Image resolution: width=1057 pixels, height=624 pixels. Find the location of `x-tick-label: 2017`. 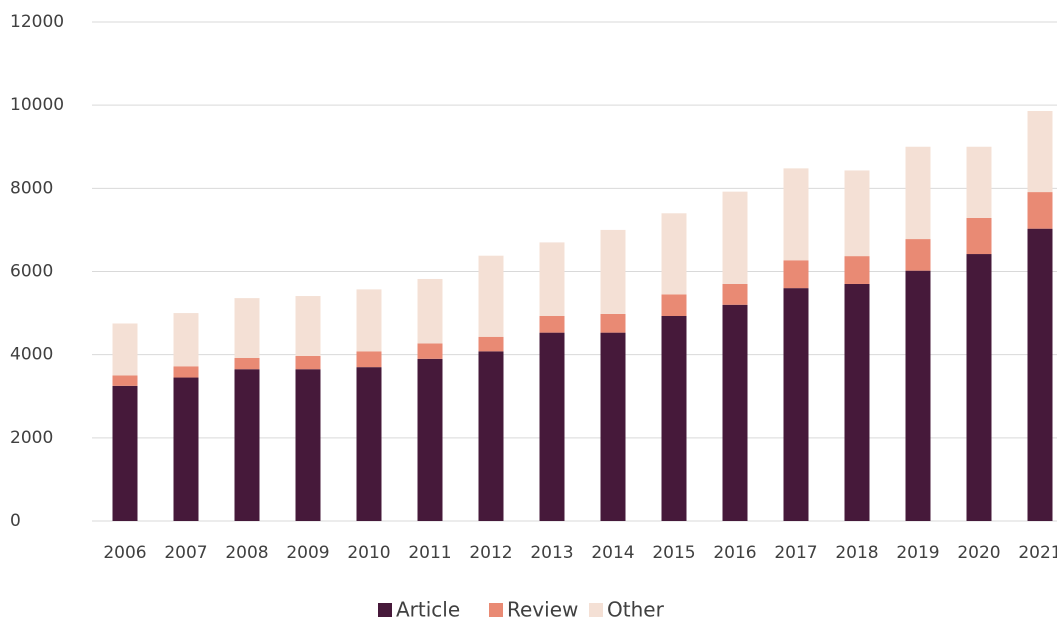

x-tick-label: 2017 is located at coordinates (795, 553).